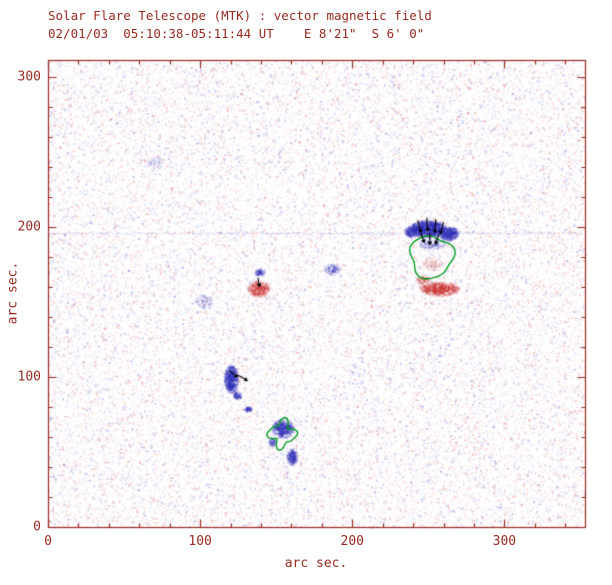 The image size is (612, 585). Describe the element at coordinates (352, 541) in the screenshot. I see `x-tick-label: 200` at that location.